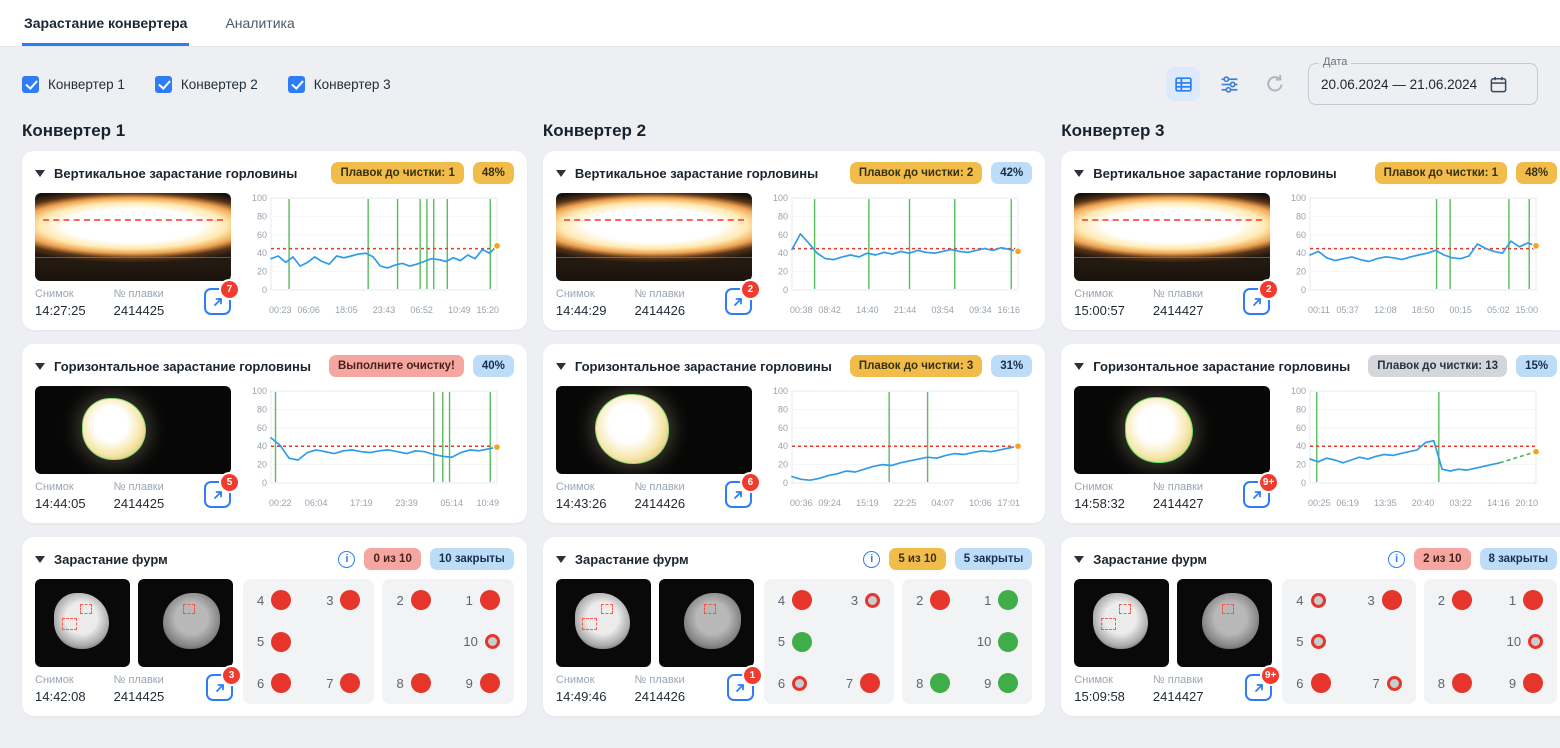 The height and width of the screenshot is (748, 1560). I want to click on svg-text: 00:11, so click(1319, 310).